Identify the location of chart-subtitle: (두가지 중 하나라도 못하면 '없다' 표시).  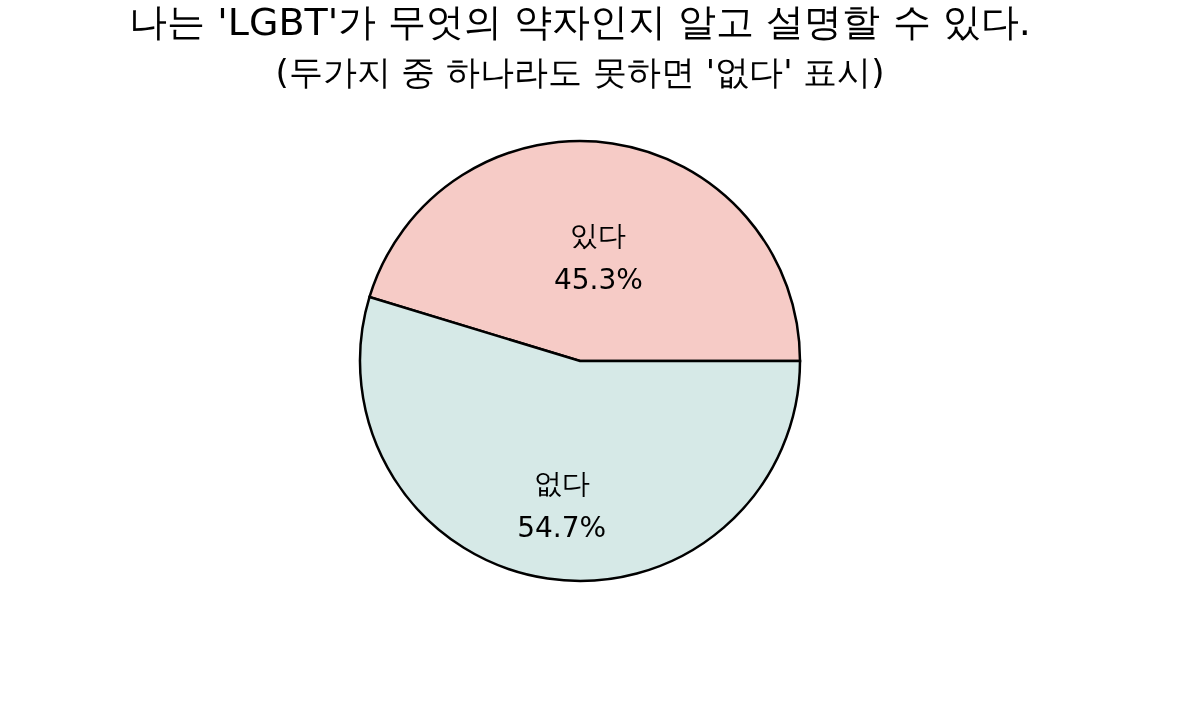
(580, 72).